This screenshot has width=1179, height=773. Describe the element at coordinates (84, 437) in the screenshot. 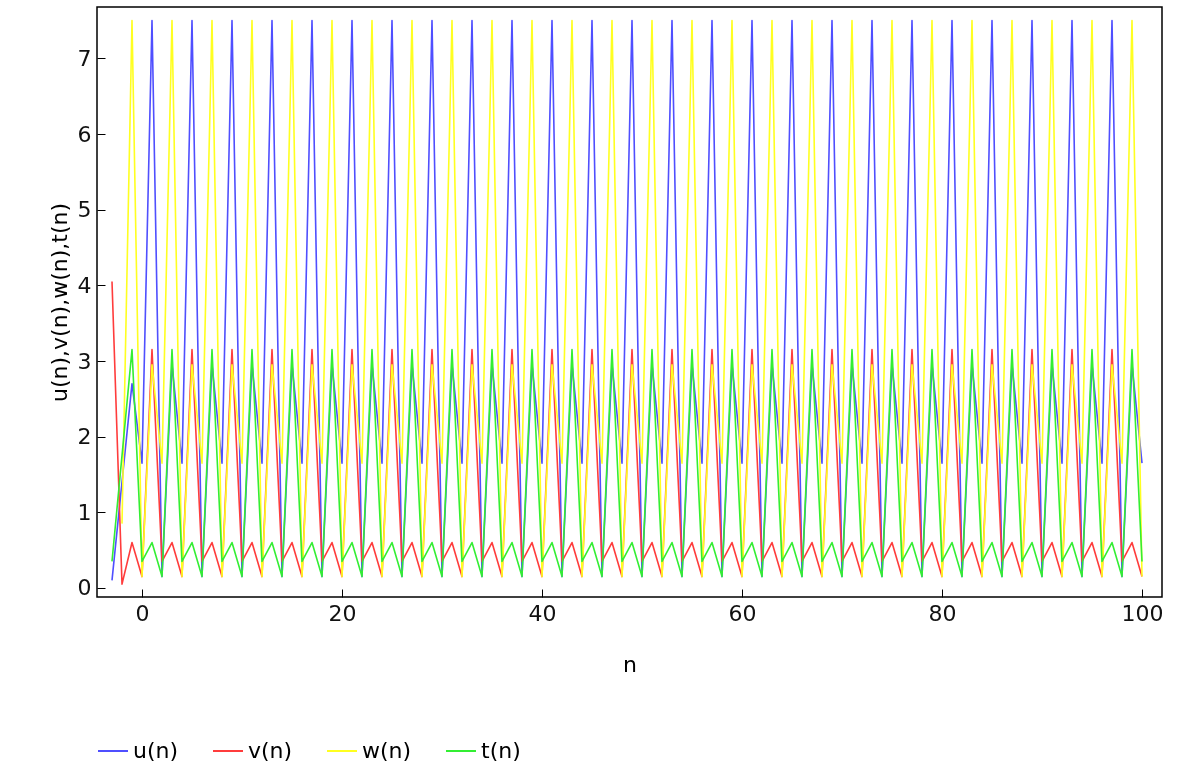

I see `y-tick-label: 2` at that location.